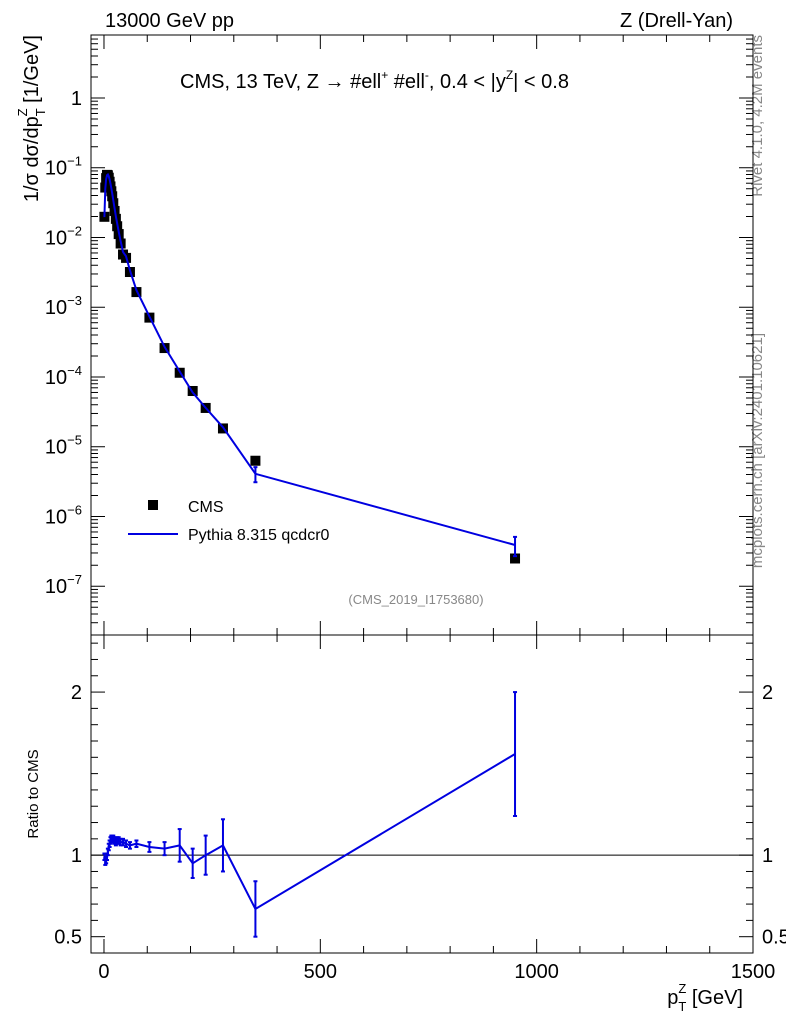 This screenshot has height=1024, width=786. Describe the element at coordinates (32, 71) in the screenshot. I see `ylabel-unit: [1/GeV]` at that location.